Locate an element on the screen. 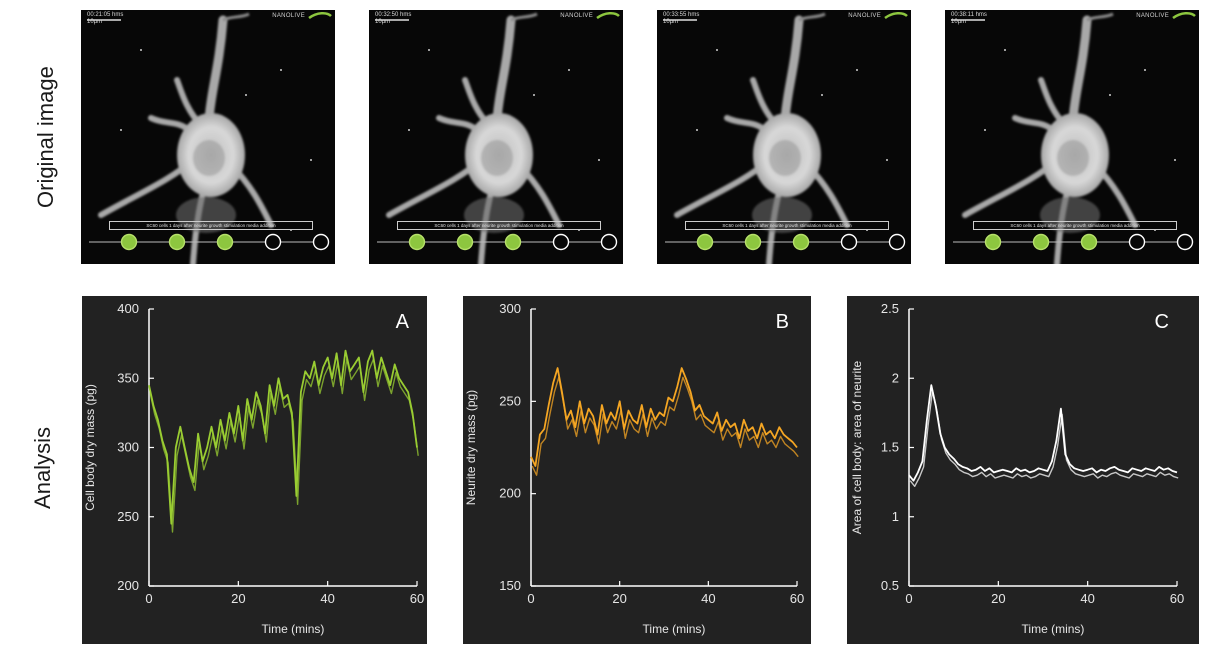 The height and width of the screenshot is (654, 1208). y-tick-label: 2.5 is located at coordinates (890, 308).